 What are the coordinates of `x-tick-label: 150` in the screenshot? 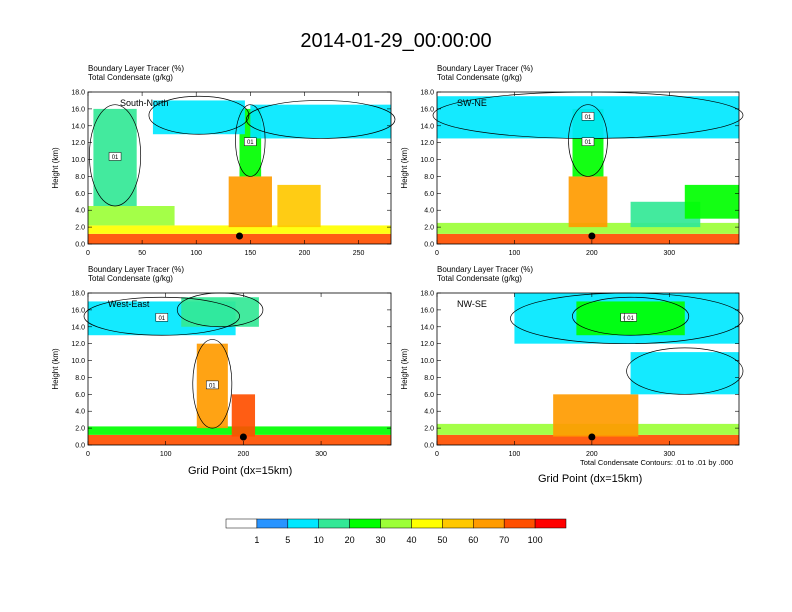 It's located at (250, 253).